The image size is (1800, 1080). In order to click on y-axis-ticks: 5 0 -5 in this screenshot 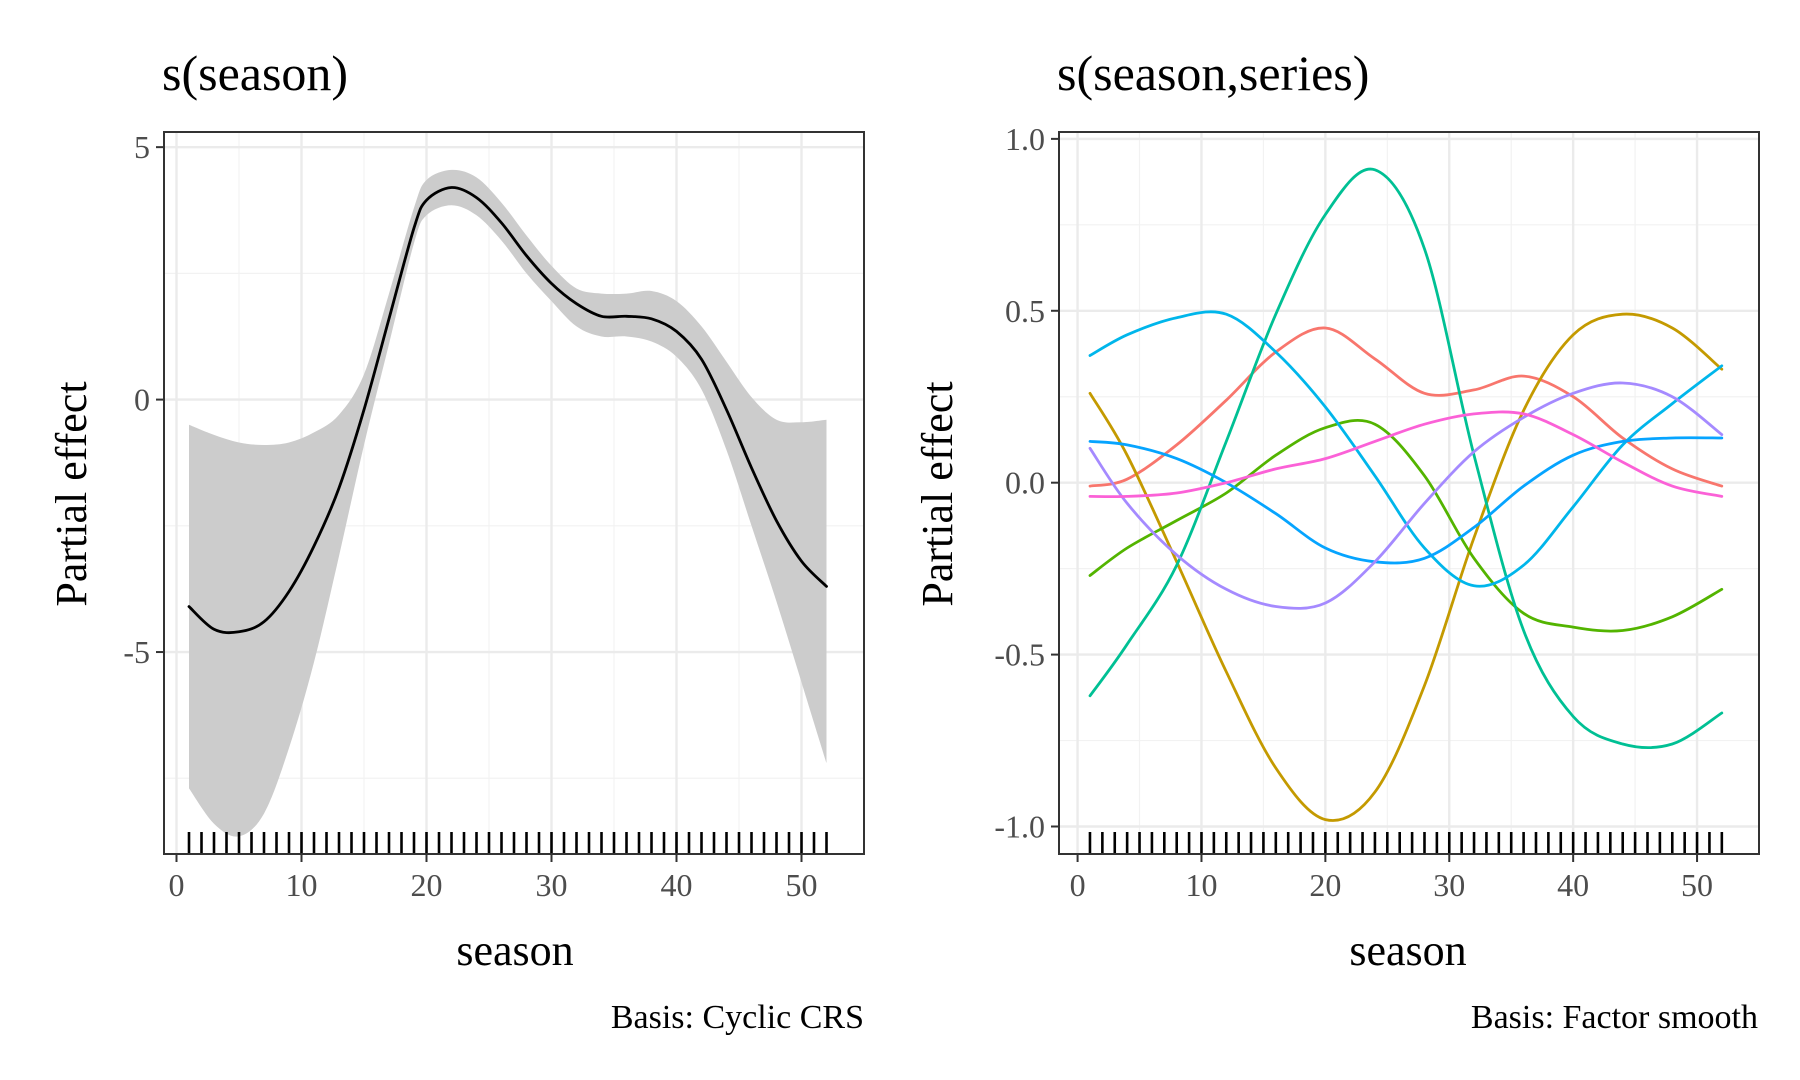, I will do `click(143, 399)`.